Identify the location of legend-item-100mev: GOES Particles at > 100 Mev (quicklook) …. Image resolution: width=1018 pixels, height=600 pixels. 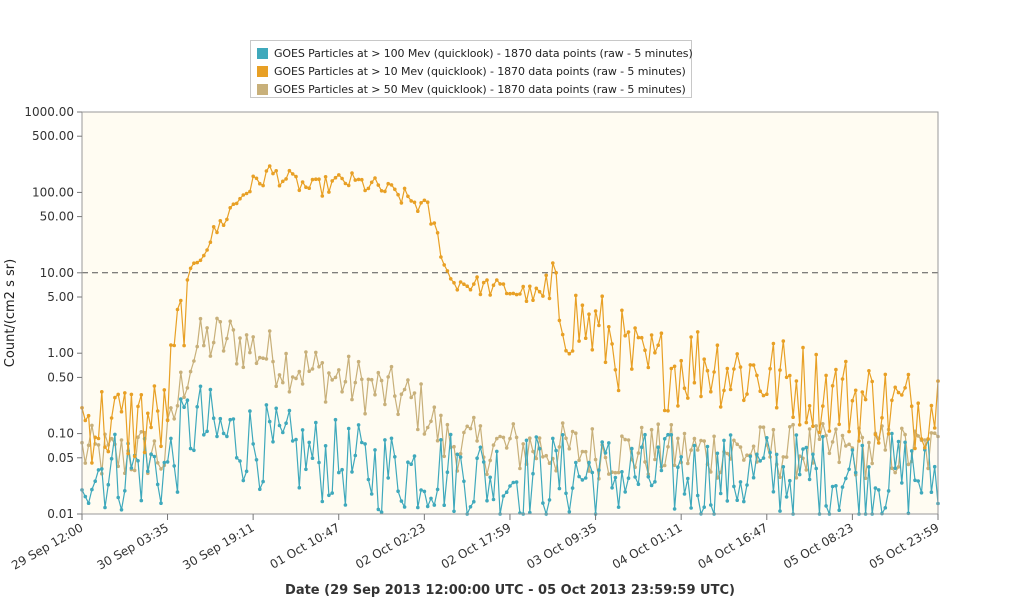
(475, 53).